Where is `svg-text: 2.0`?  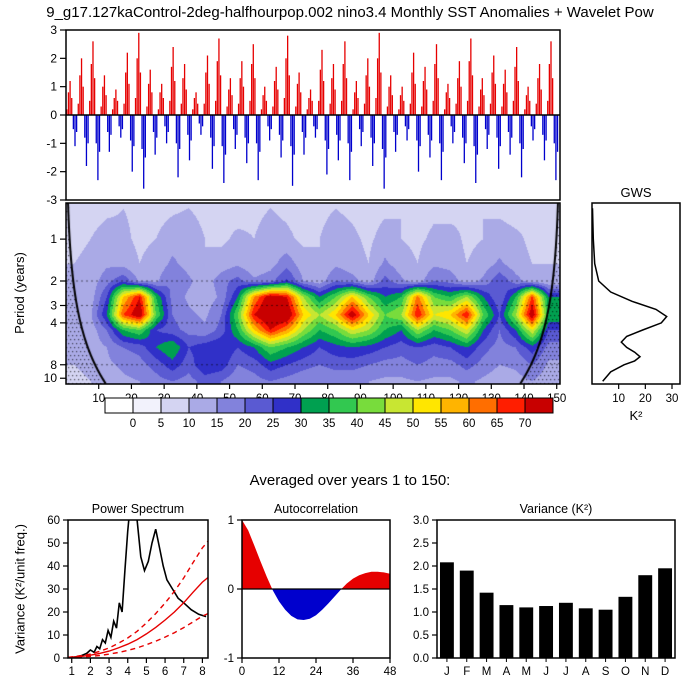
svg-text: 2.0 is located at coordinates (421, 567).